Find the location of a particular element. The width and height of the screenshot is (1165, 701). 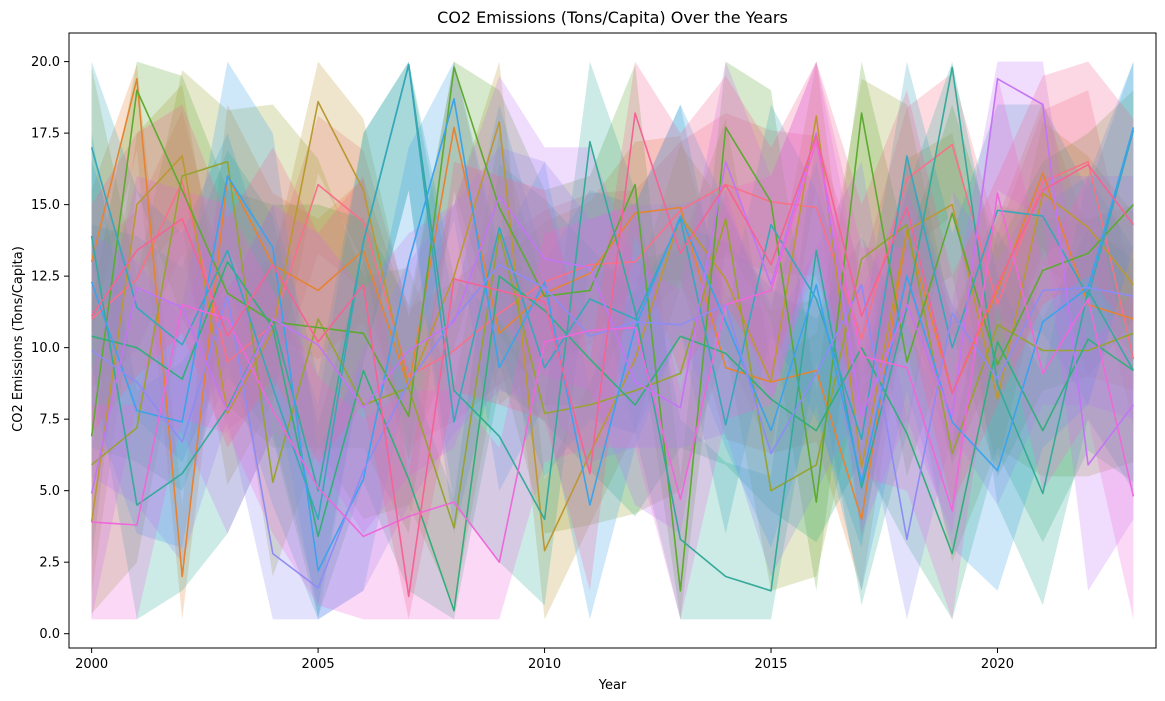

y-tick-label: 7.5 is located at coordinates (49, 420).